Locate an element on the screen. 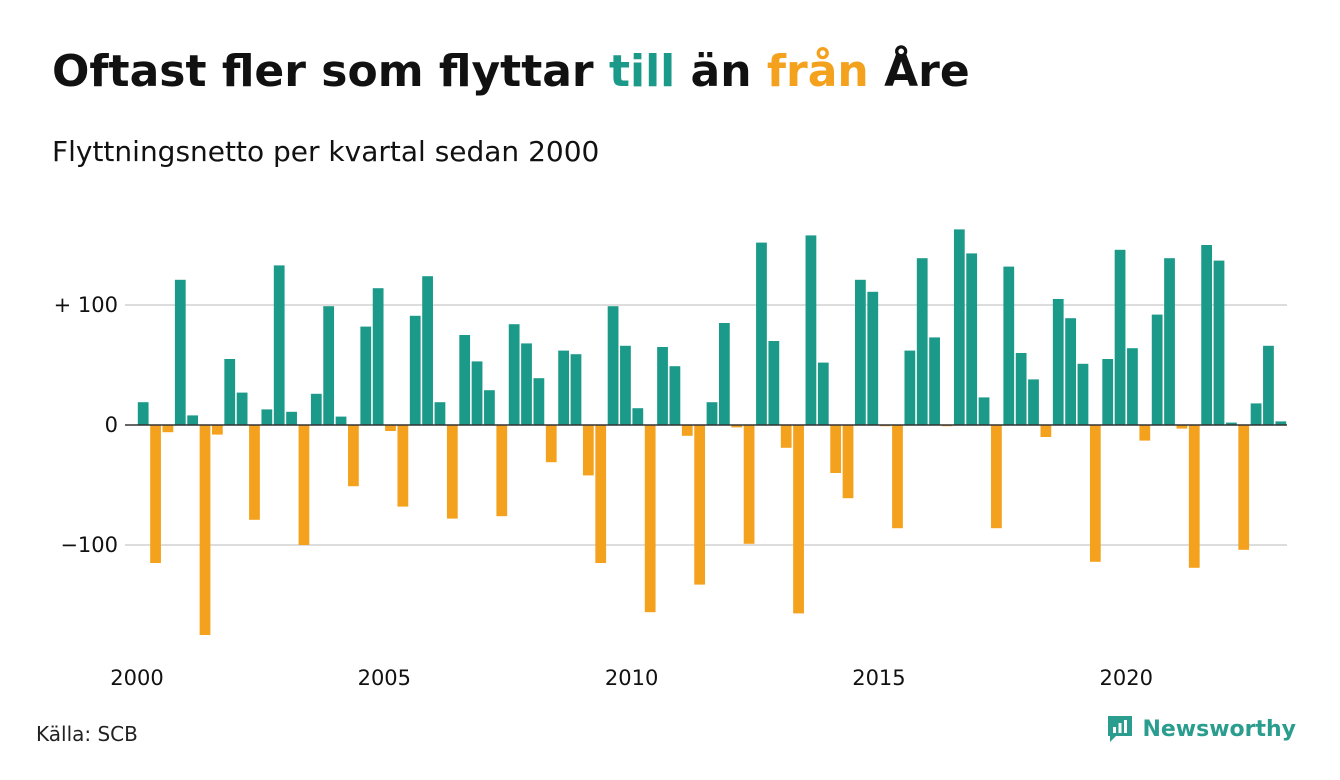 This screenshot has height=780, width=1340. x-tick-label: 2020 is located at coordinates (1126, 678).